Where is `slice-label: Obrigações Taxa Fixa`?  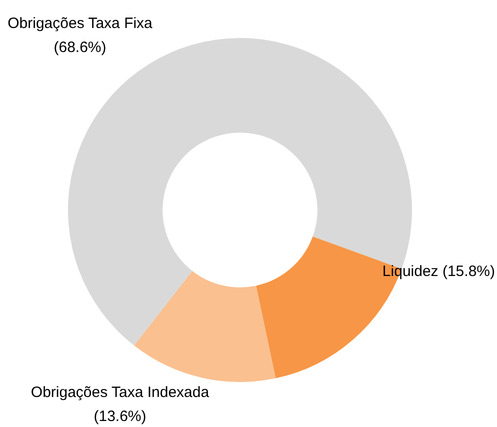
slice-label: Obrigações Taxa Fixa is located at coordinates (81, 23).